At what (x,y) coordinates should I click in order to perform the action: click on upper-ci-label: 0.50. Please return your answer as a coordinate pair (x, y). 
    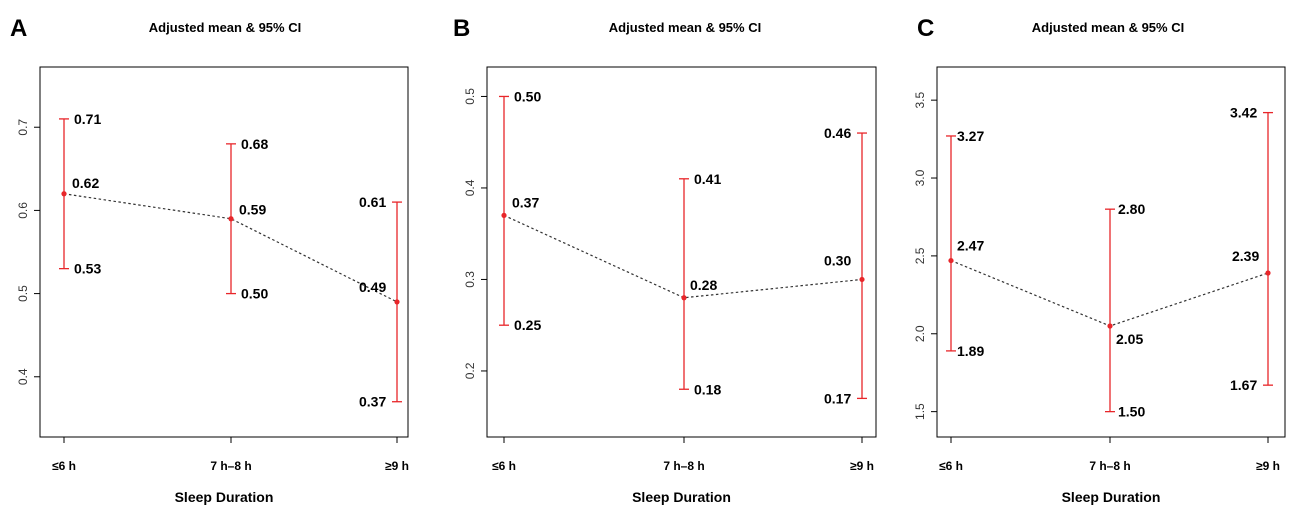
    Looking at the image, I should click on (527, 96).